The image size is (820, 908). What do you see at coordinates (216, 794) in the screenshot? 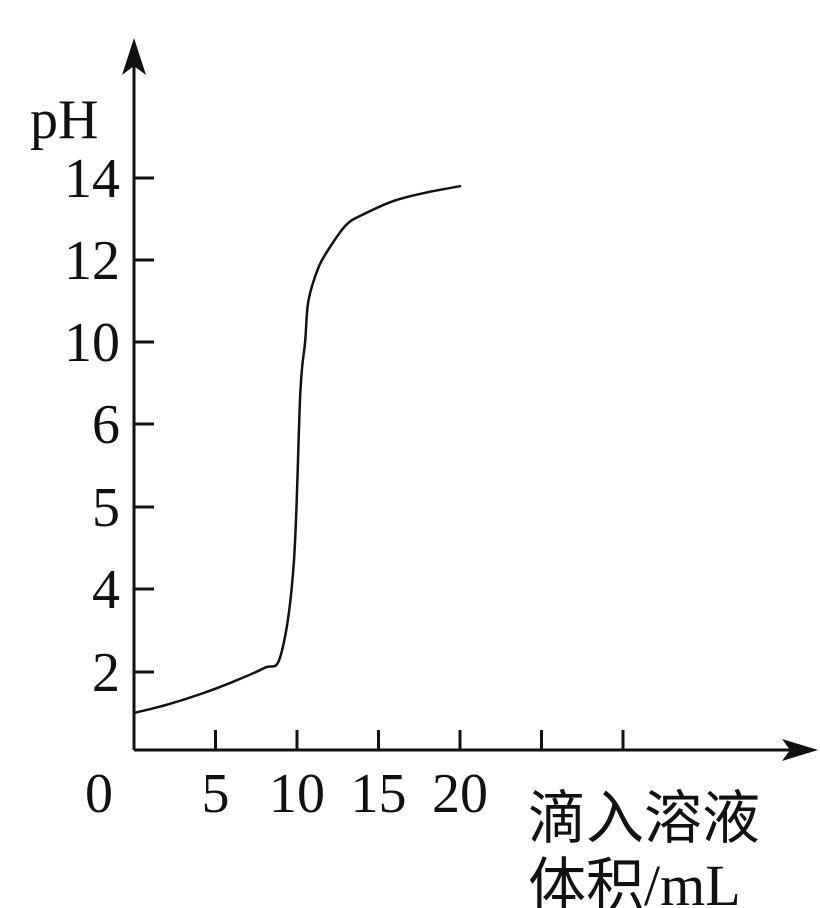
I see `x-tick-label: 5` at bounding box center [216, 794].